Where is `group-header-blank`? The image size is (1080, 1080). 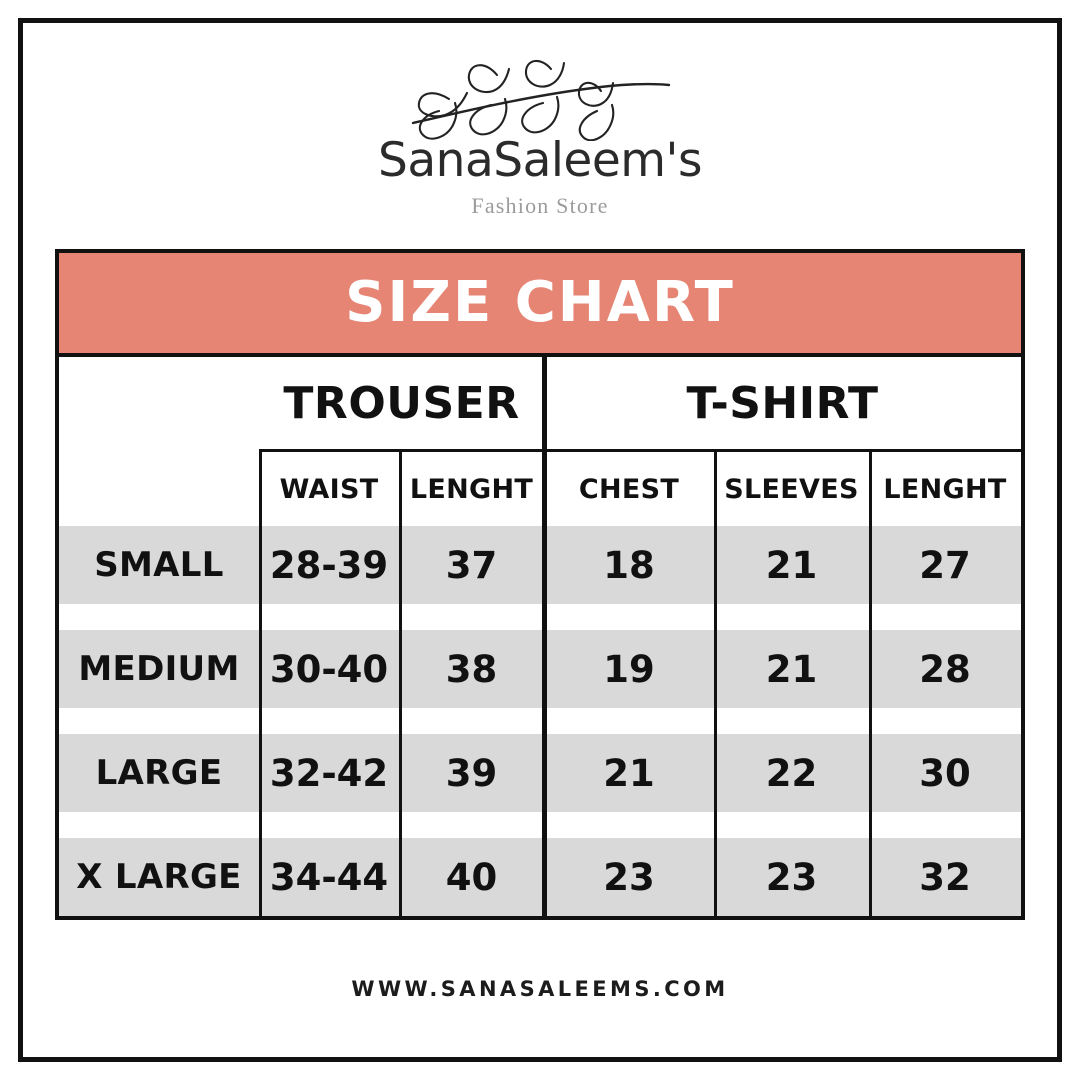 group-header-blank is located at coordinates (159, 403).